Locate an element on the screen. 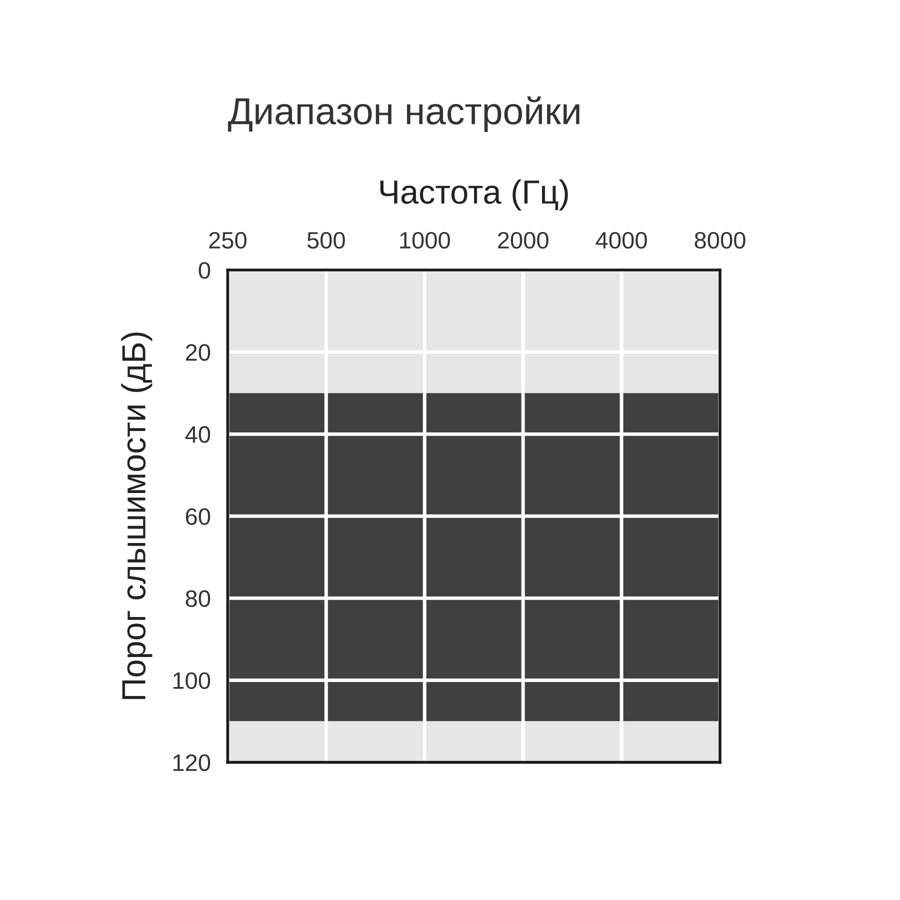 This screenshot has width=900, height=900. y-tick-label: 40 is located at coordinates (197, 434).